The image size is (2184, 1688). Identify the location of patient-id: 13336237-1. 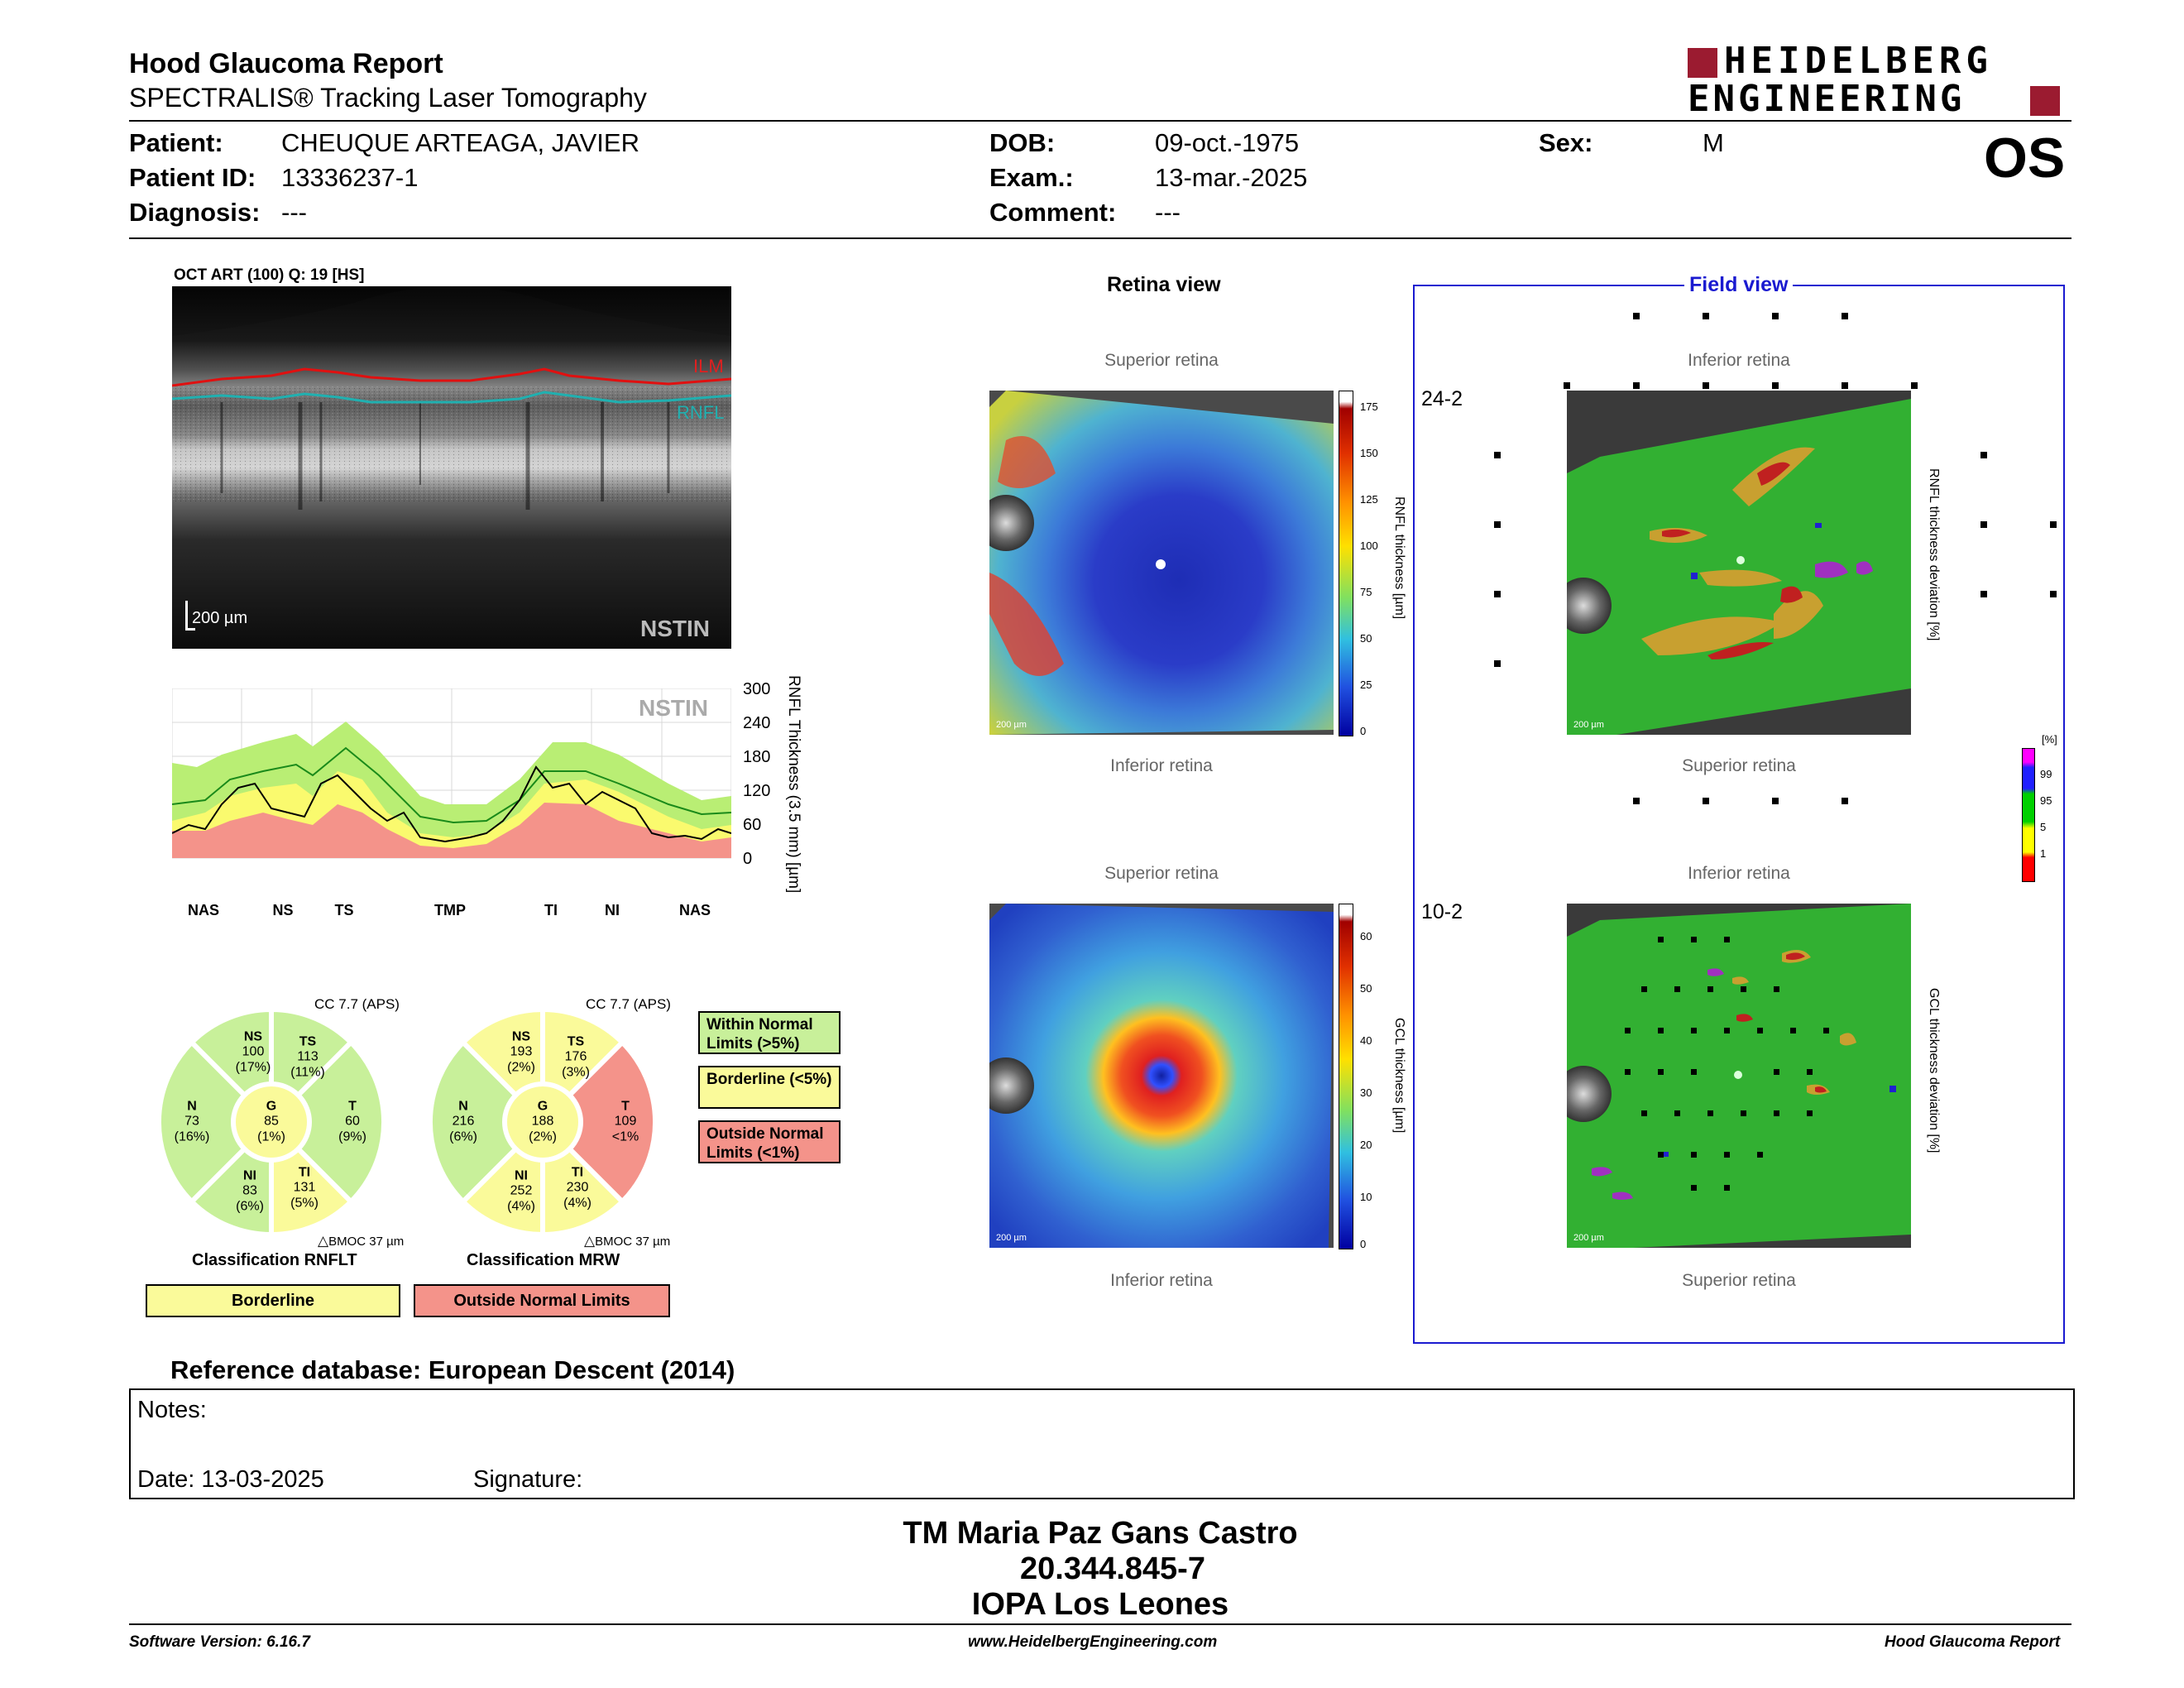
(350, 177).